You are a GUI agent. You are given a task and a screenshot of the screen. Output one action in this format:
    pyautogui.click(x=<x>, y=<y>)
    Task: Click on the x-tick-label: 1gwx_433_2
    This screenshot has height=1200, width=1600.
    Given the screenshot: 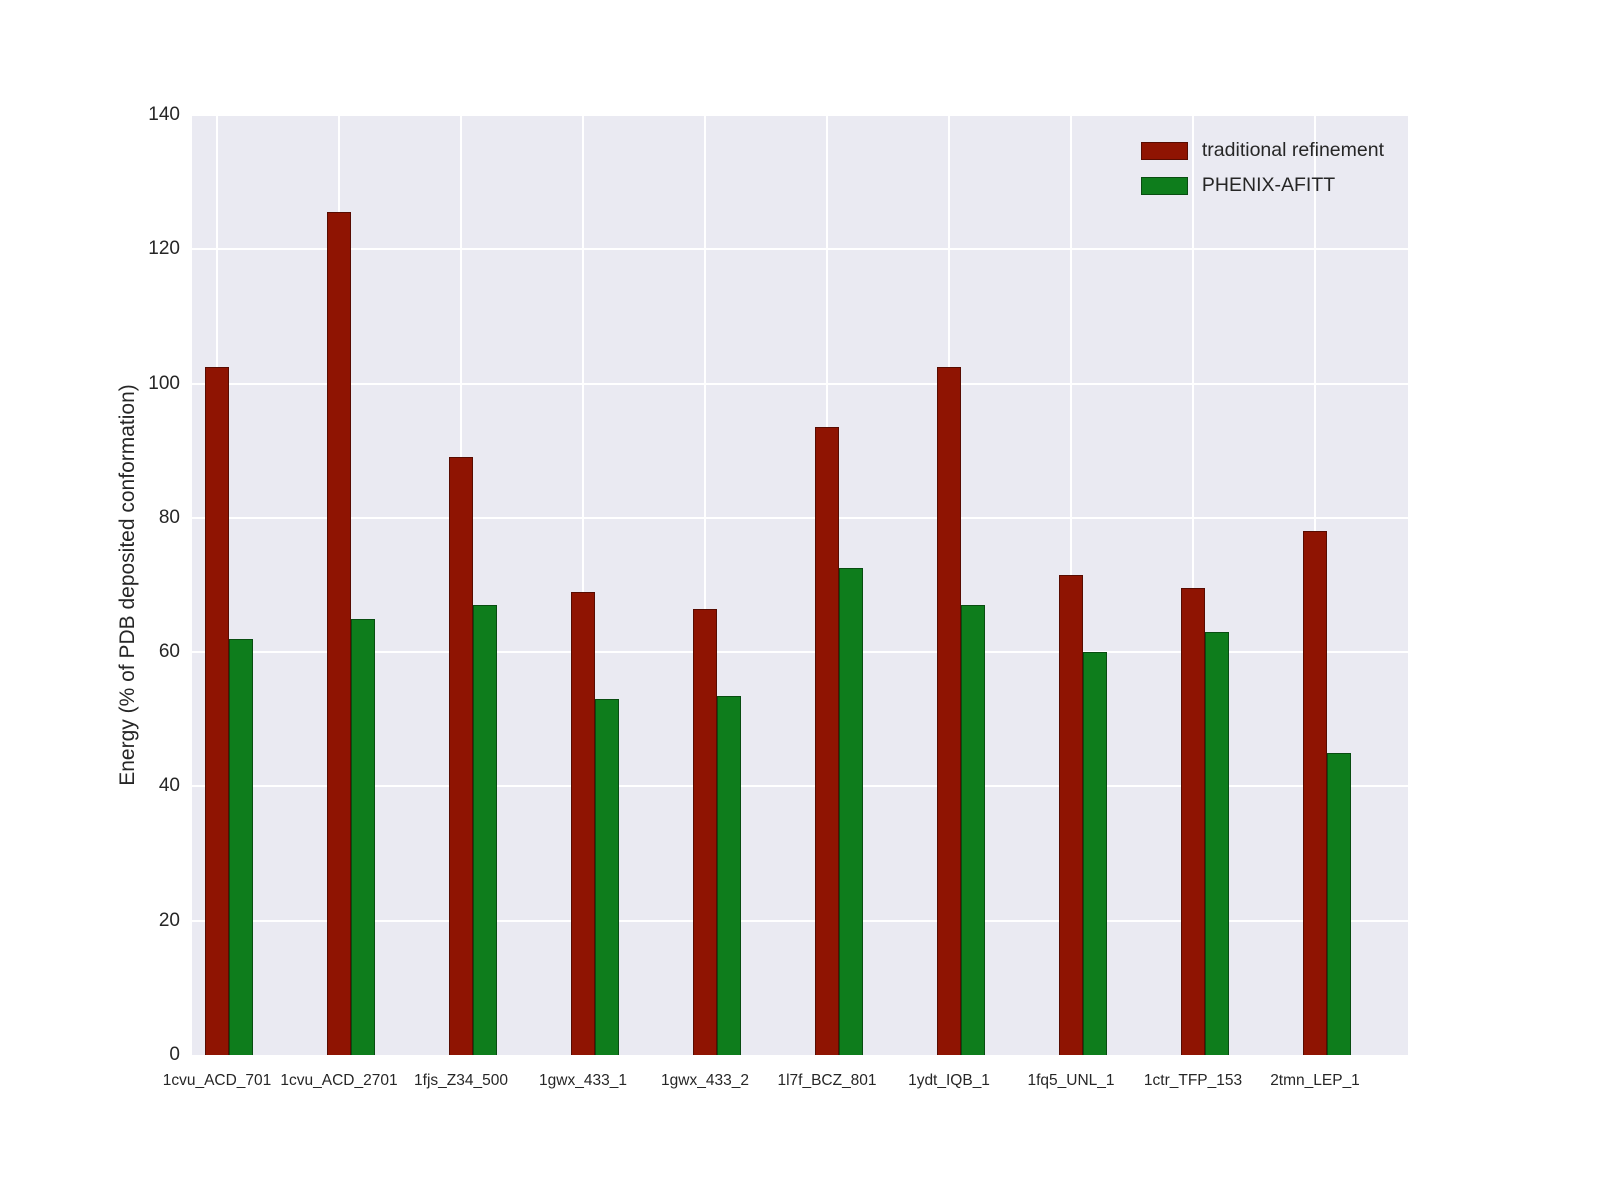 What is the action you would take?
    pyautogui.click(x=705, y=1080)
    